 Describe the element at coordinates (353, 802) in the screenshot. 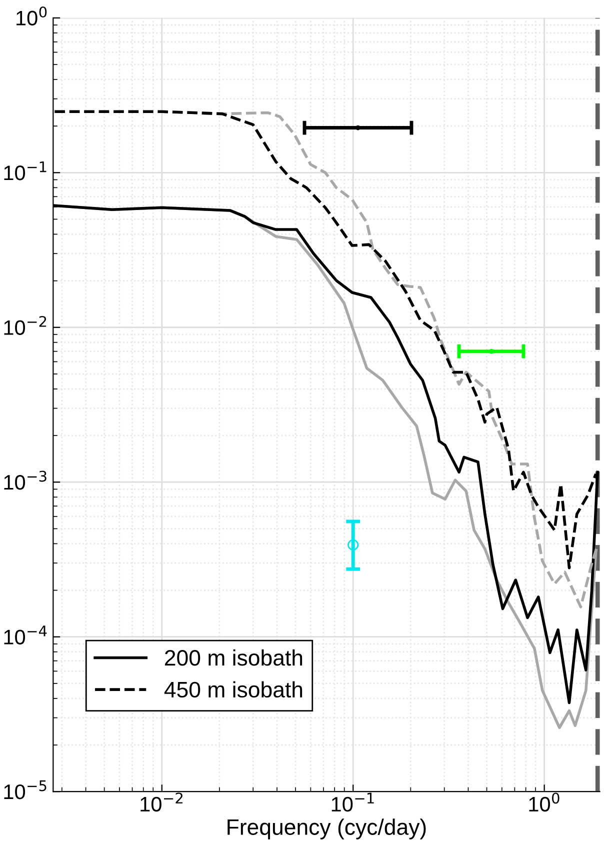

I see `x-tick-label: 10$^{−1}$` at that location.